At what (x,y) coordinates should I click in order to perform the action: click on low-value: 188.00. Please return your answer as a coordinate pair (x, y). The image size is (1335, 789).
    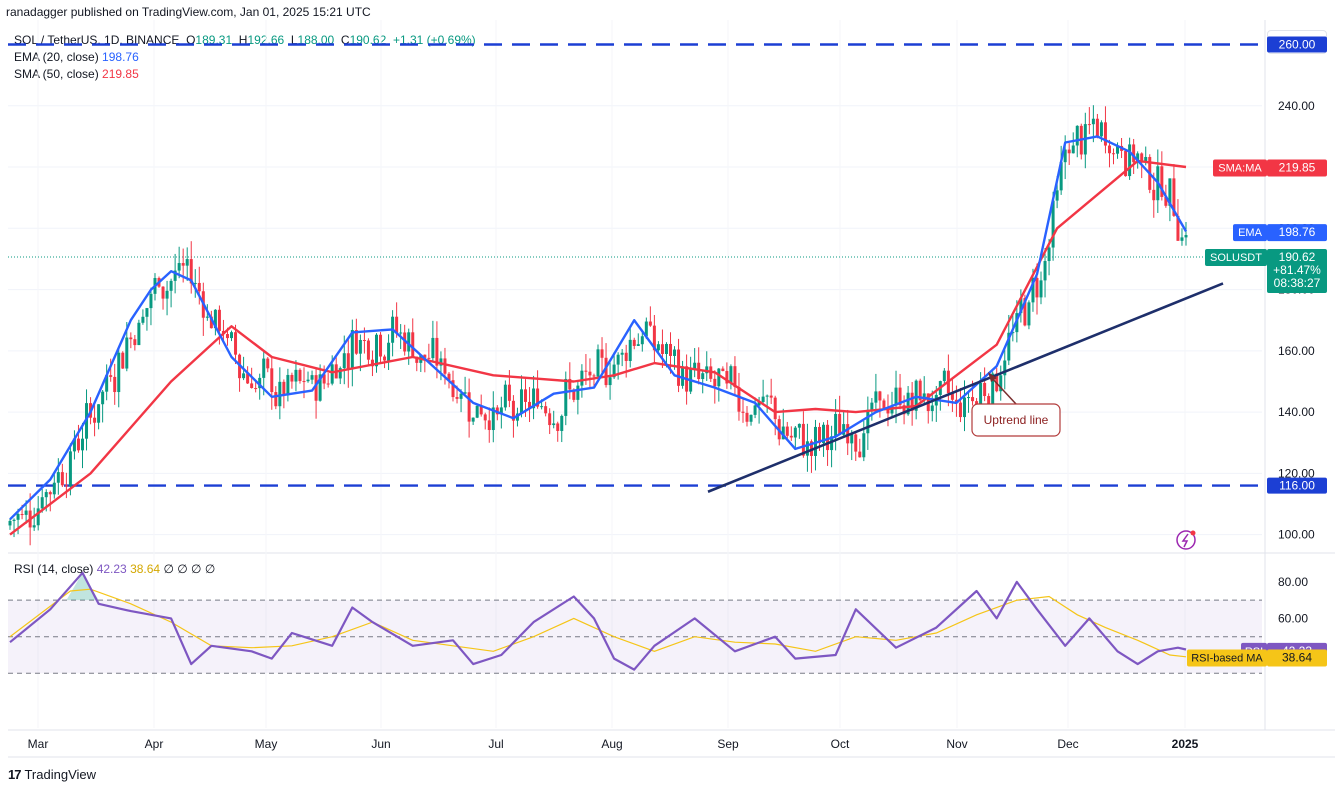
    Looking at the image, I should click on (316, 40).